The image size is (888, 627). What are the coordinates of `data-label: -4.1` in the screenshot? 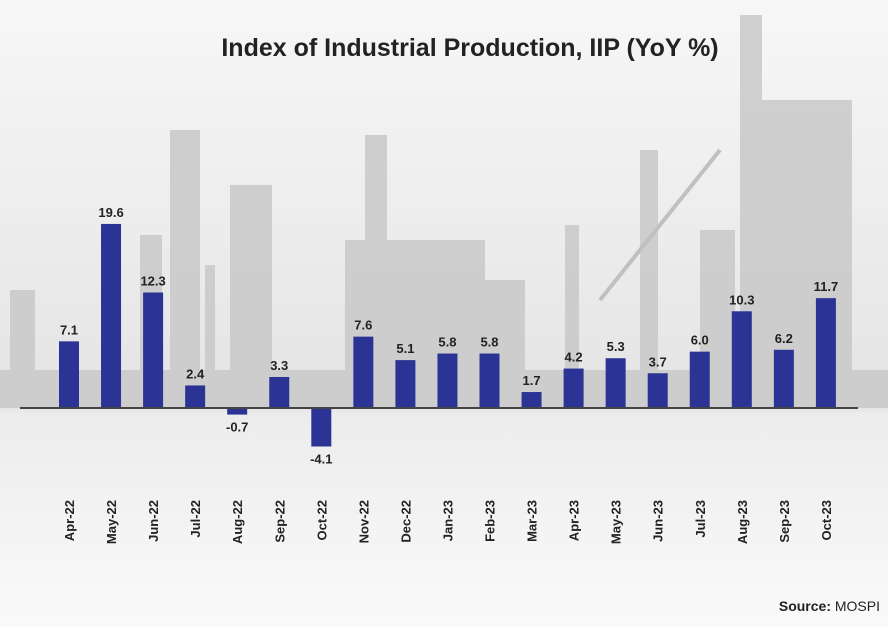 It's located at (321, 458).